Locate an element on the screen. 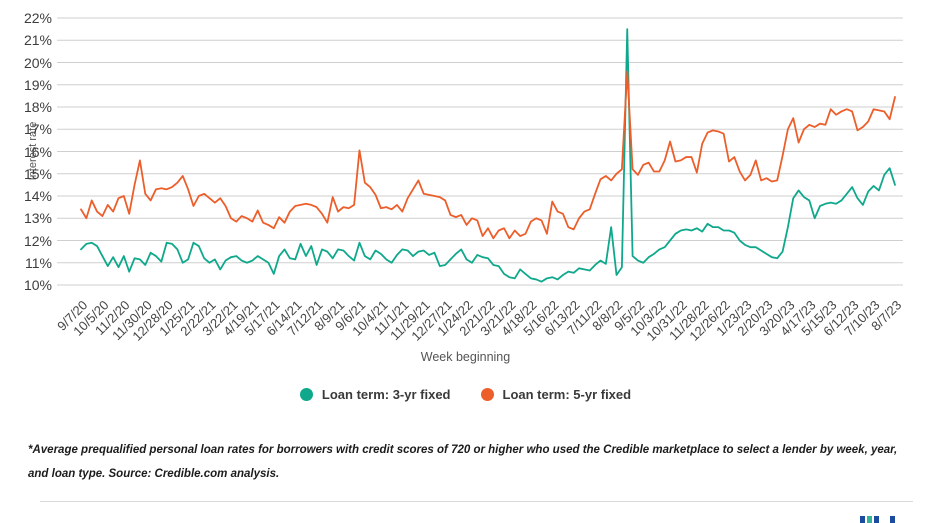  y-tick-label: 14% is located at coordinates (37, 196).